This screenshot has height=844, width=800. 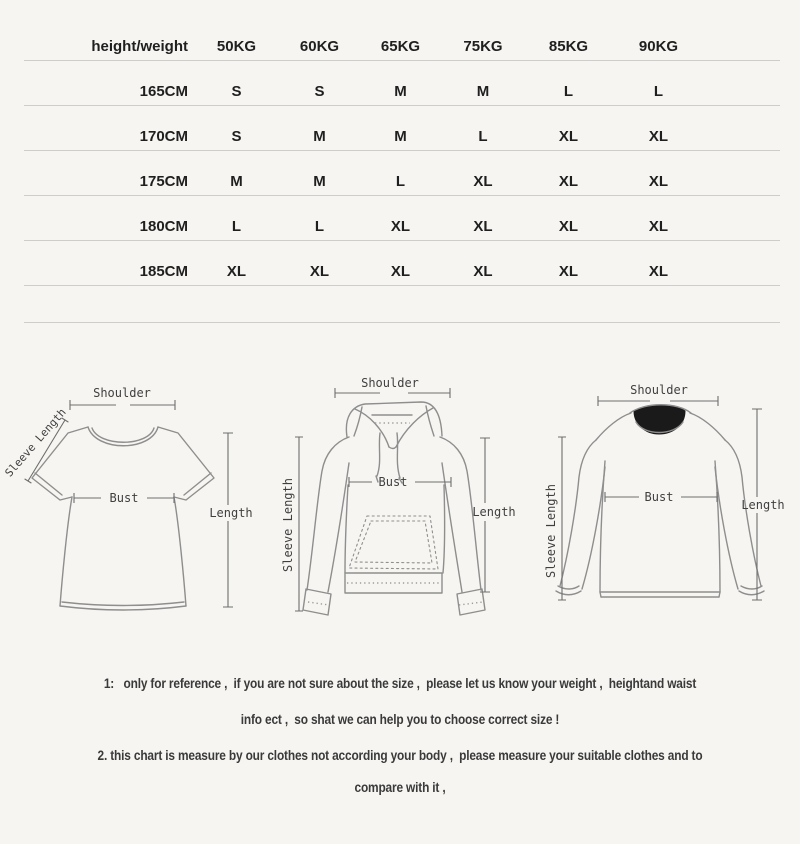 I want to click on hoodie-sleeve-length-label: Sleeve Length, so click(x=288, y=525).